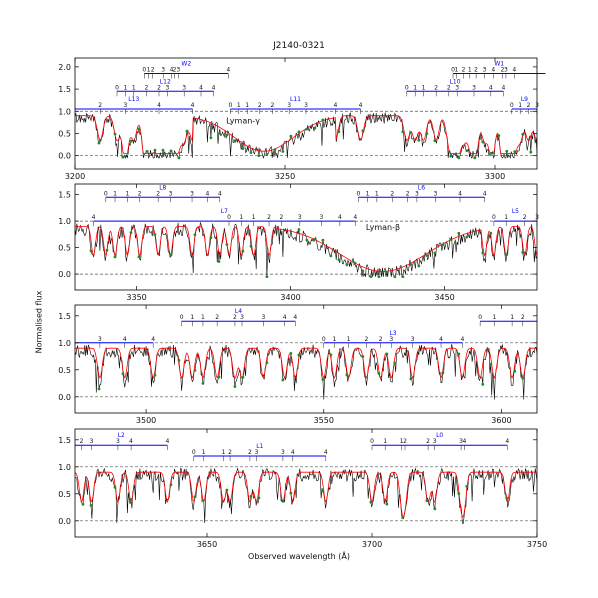 This screenshot has width=598, height=598. What do you see at coordinates (324, 420) in the screenshot?
I see `x-tick-label: 3550` at bounding box center [324, 420].